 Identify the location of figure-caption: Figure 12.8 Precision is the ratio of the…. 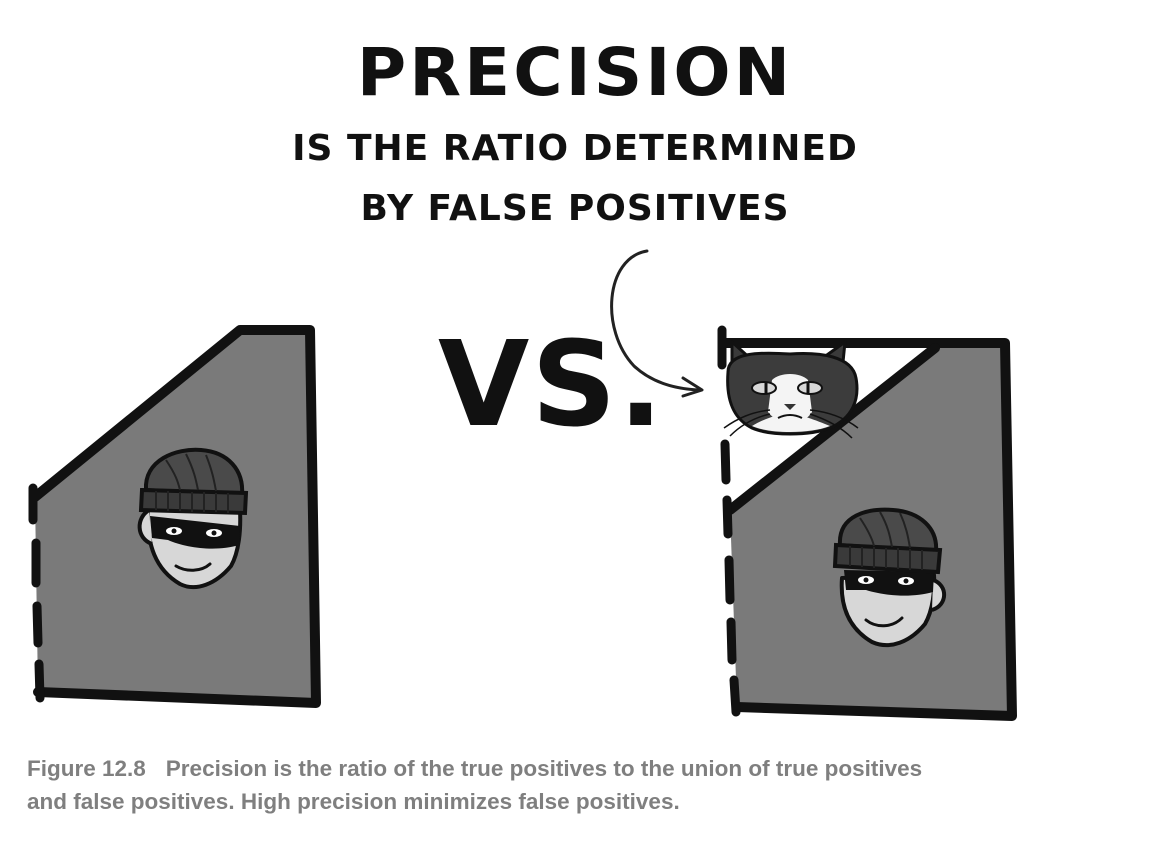
(557, 785).